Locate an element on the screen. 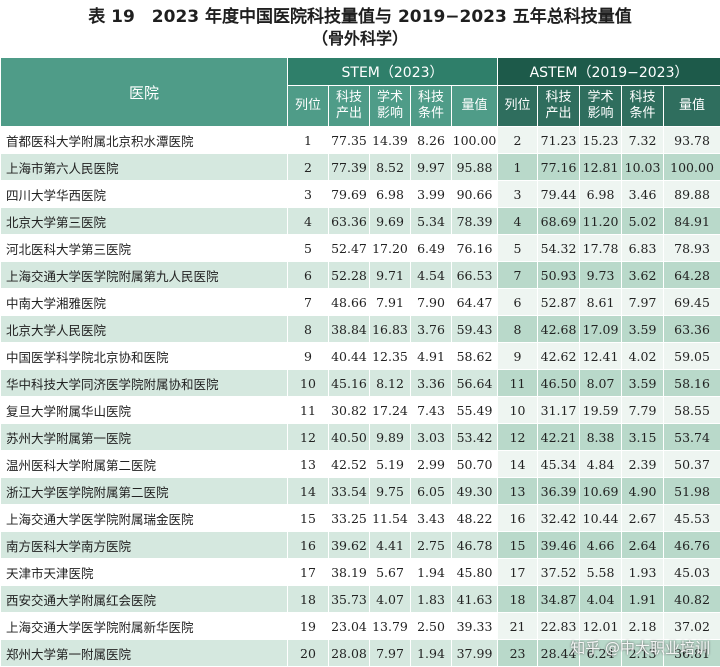 The image size is (720, 667). table-cell: 42.52 is located at coordinates (349, 464).